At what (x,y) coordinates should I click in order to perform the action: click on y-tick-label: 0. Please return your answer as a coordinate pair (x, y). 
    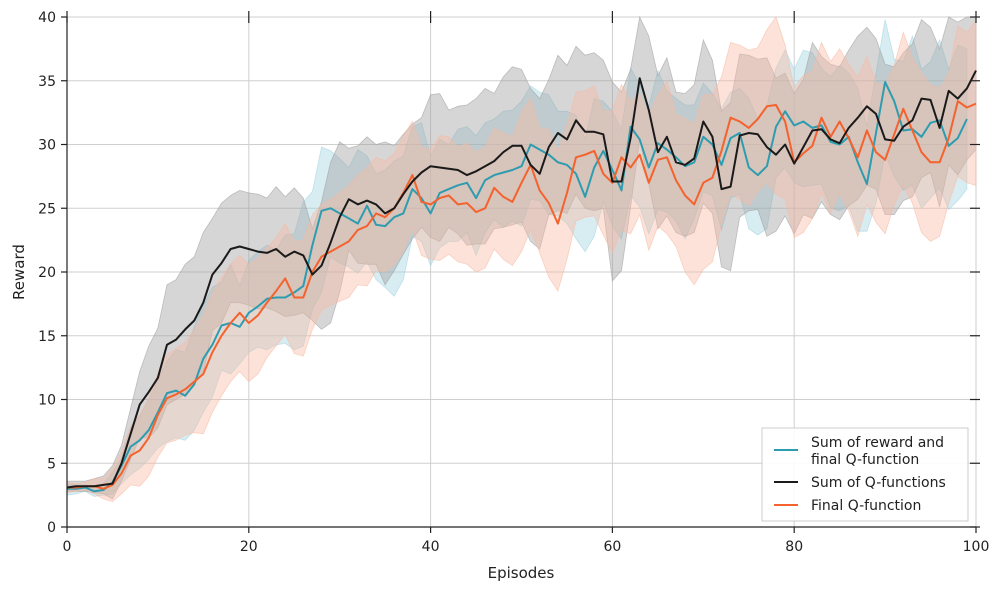
    Looking at the image, I should click on (51, 528).